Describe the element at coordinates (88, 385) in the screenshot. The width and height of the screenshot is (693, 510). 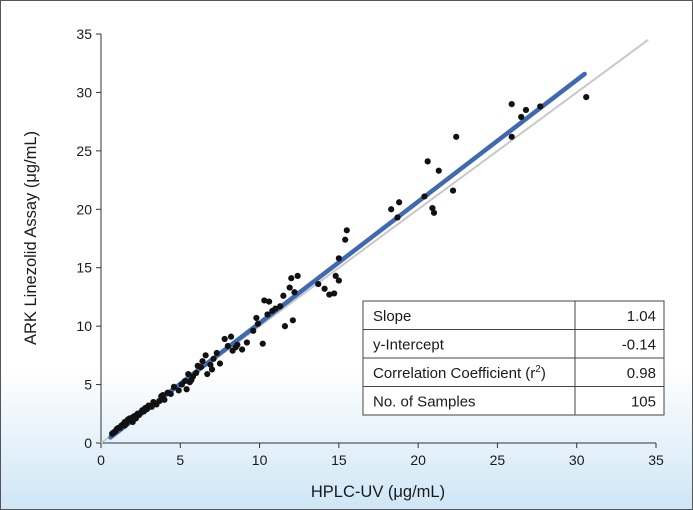
I see `y-tick-label: 5` at that location.